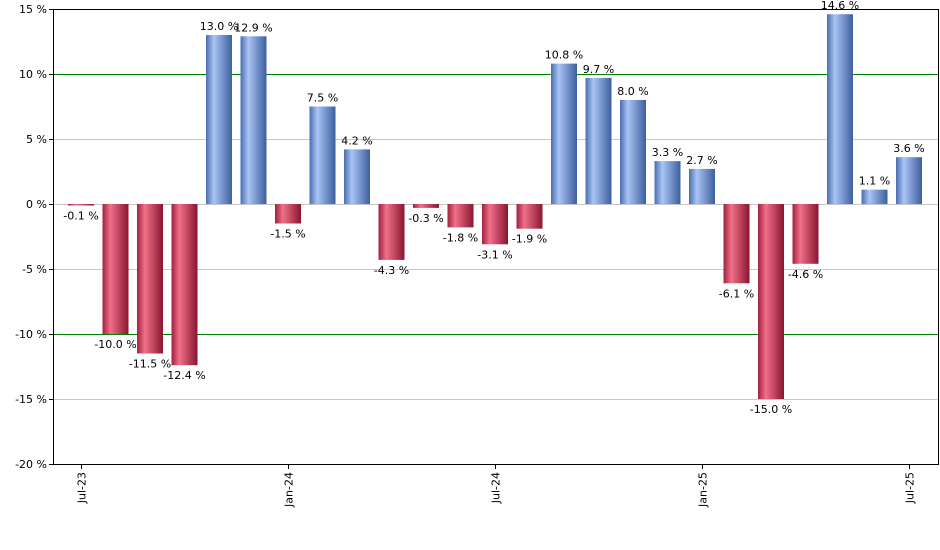 The height and width of the screenshot is (550, 940). I want to click on y-tick-label: -10 %, so click(31, 334).